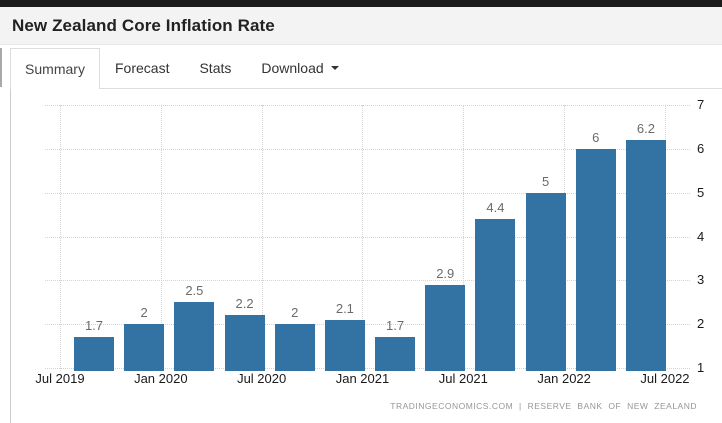 This screenshot has height=423, width=722. Describe the element at coordinates (366, 88) in the screenshot. I see `tabs-bottom-rule` at that location.